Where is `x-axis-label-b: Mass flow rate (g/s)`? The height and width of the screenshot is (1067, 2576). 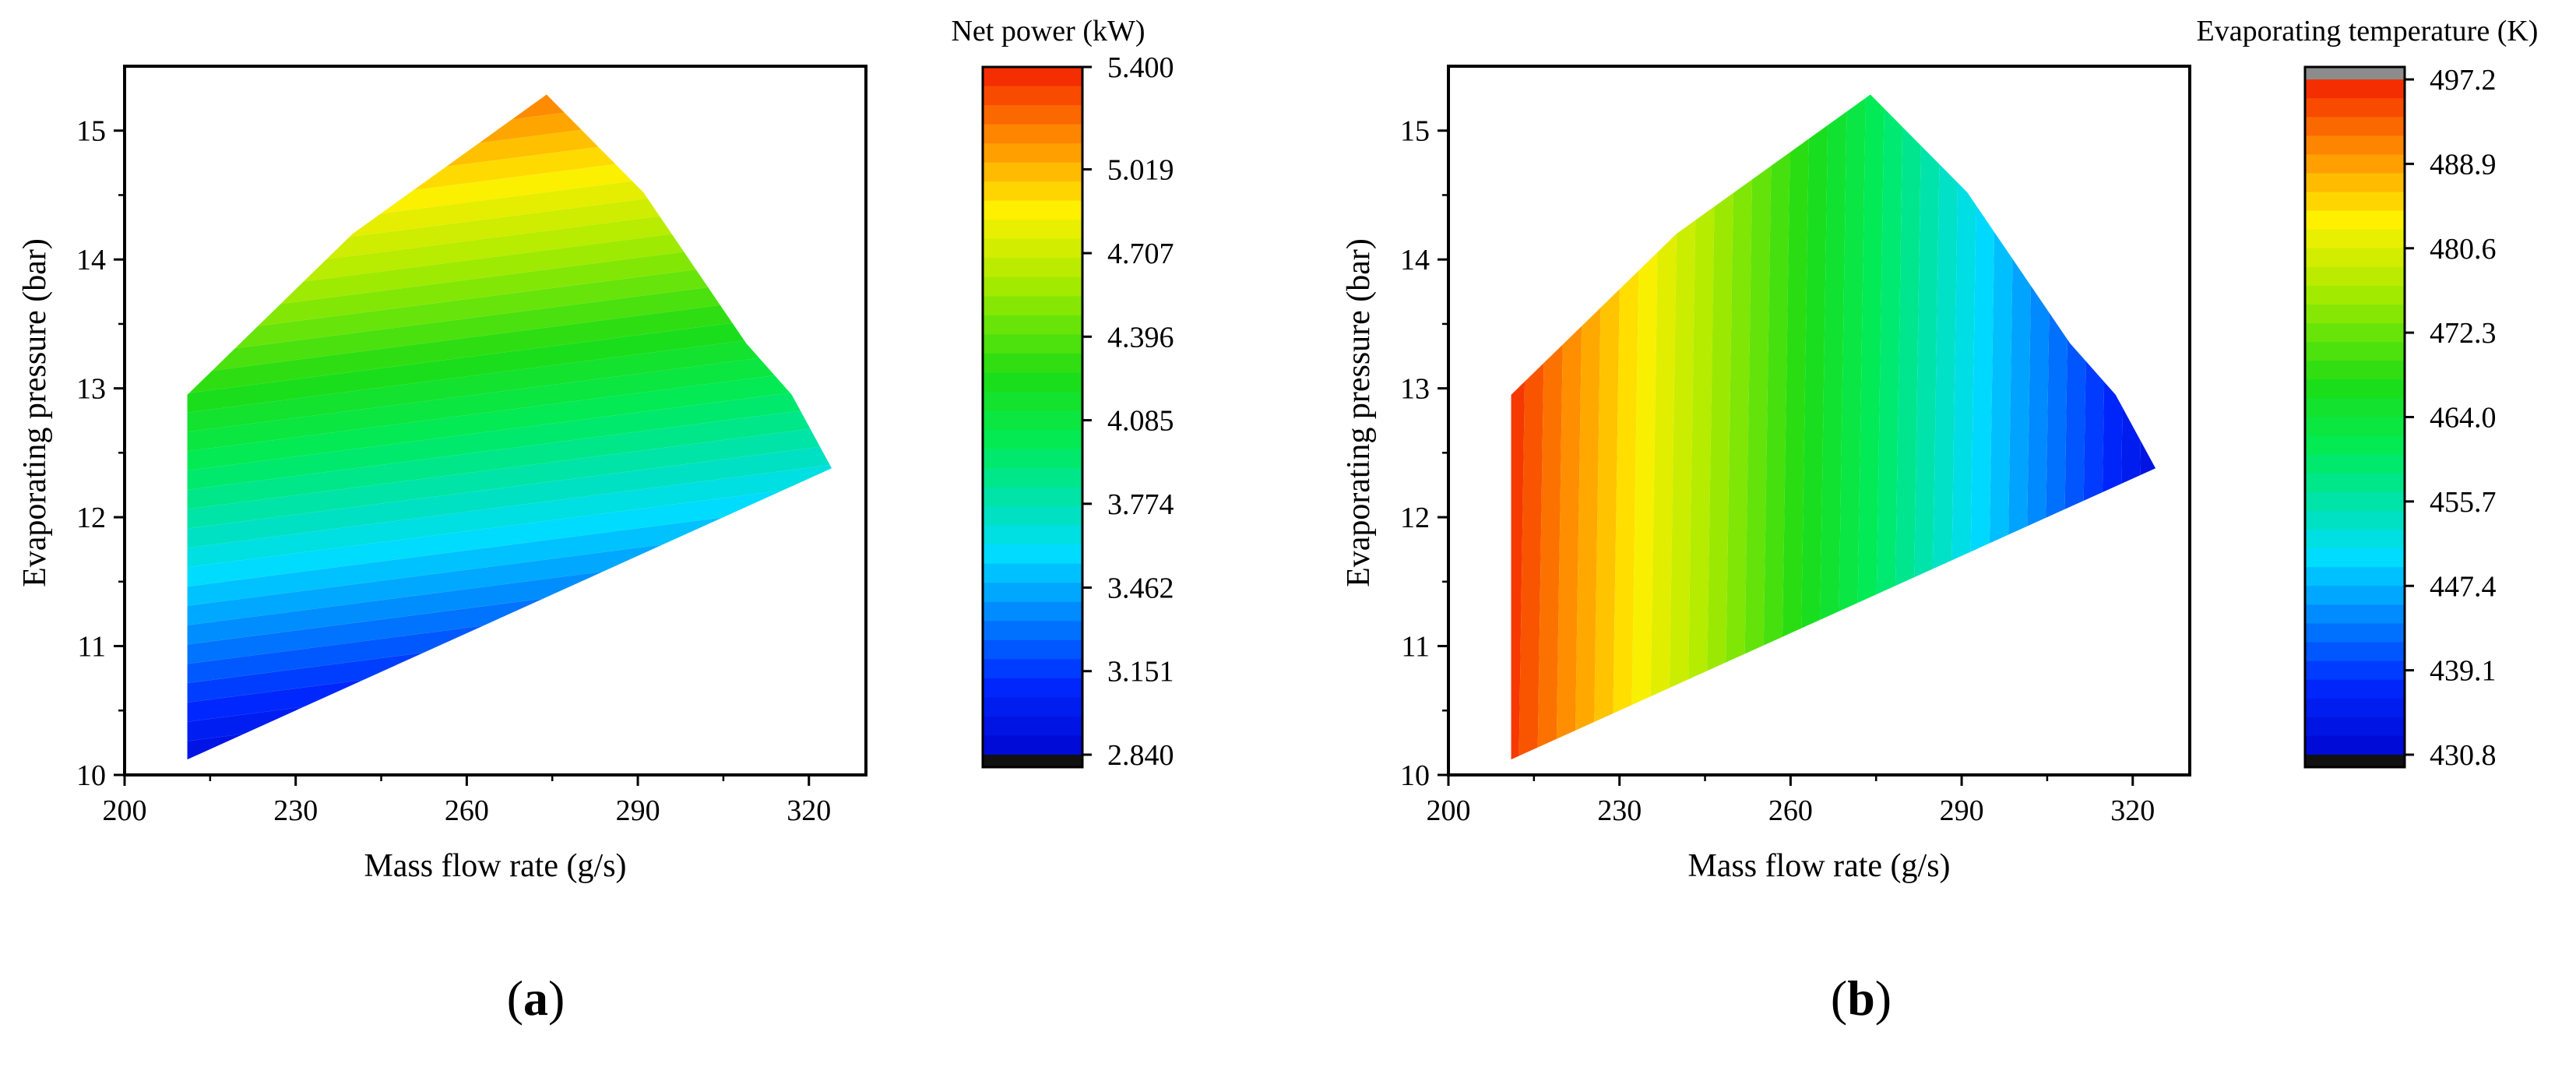 x-axis-label-b: Mass flow rate (g/s) is located at coordinates (1818, 866).